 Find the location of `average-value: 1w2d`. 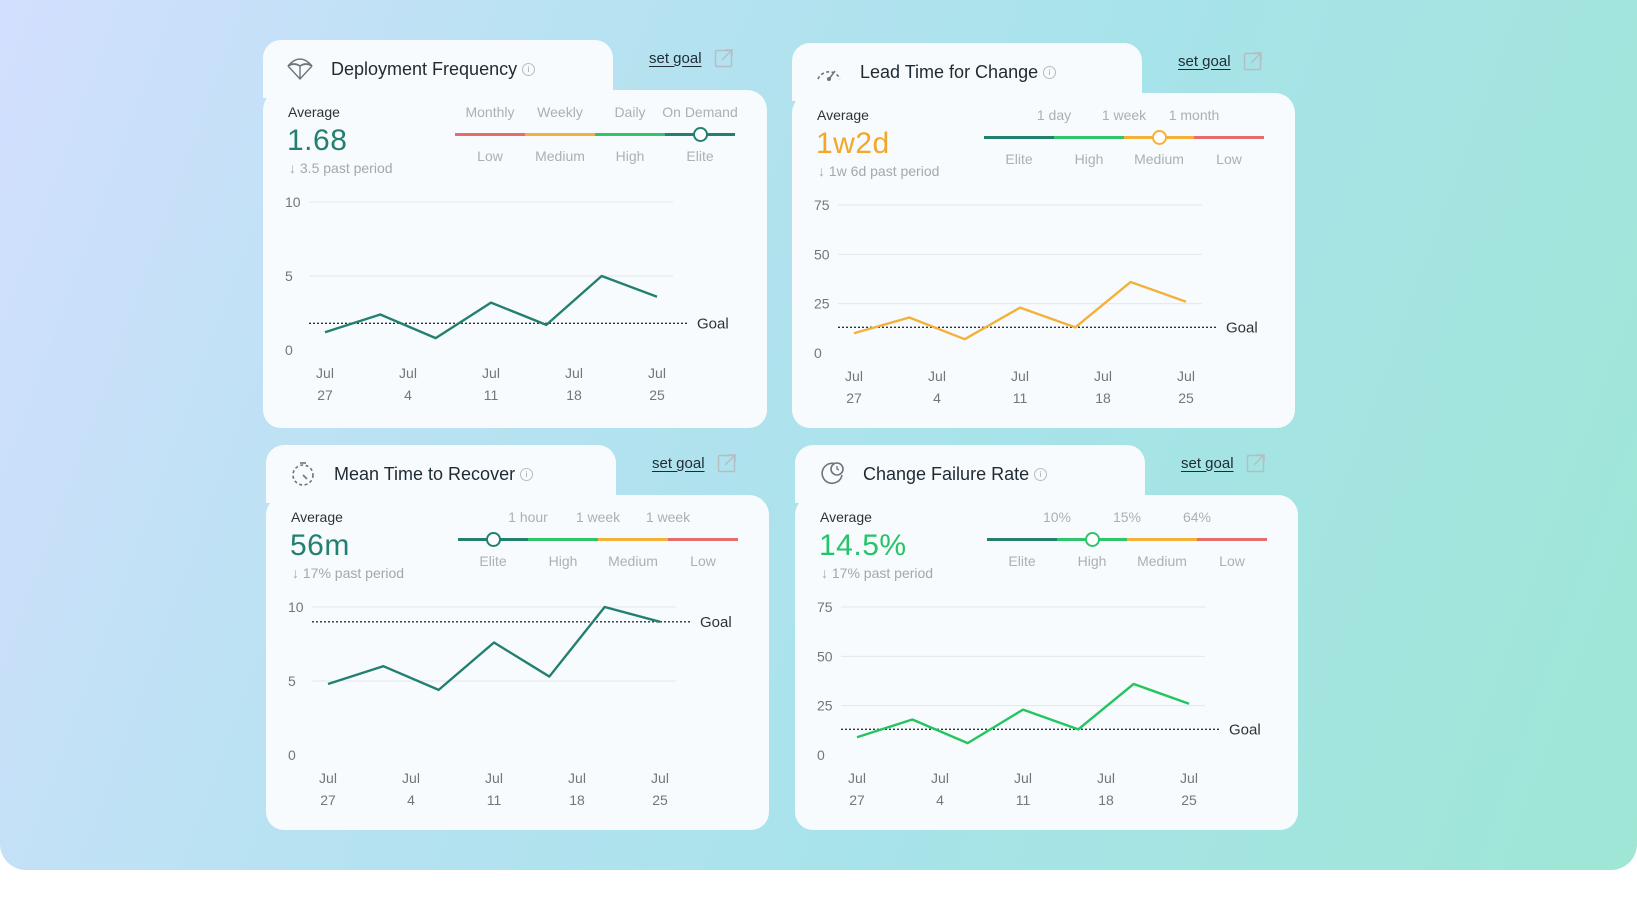

average-value: 1w2d is located at coordinates (853, 143).